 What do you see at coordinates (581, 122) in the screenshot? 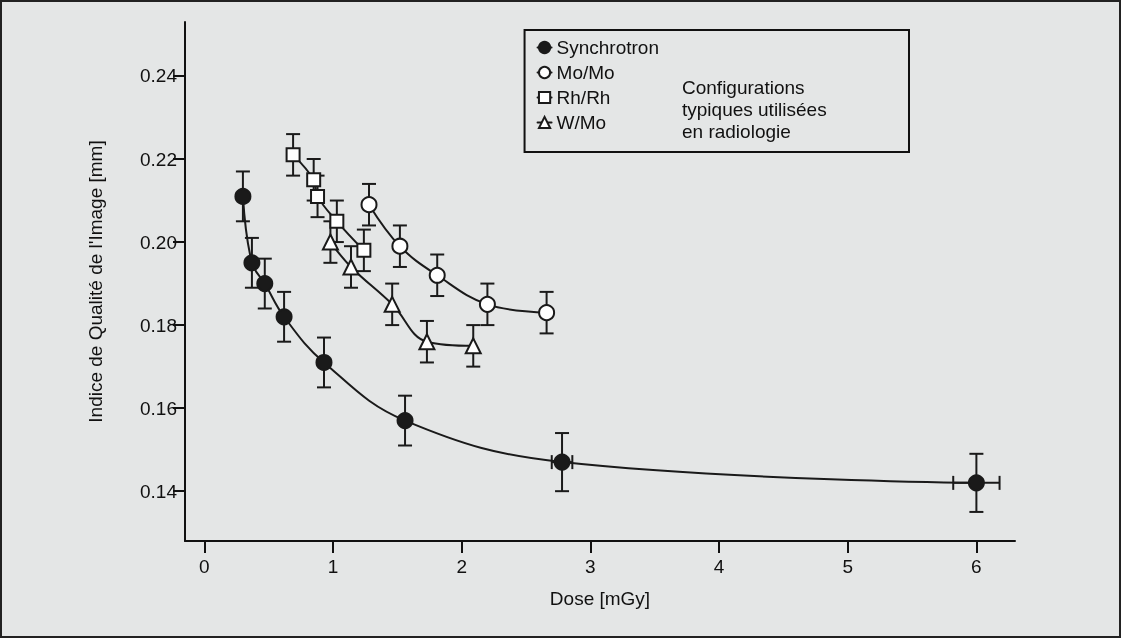
I see `legend-label: W/Mo` at bounding box center [581, 122].